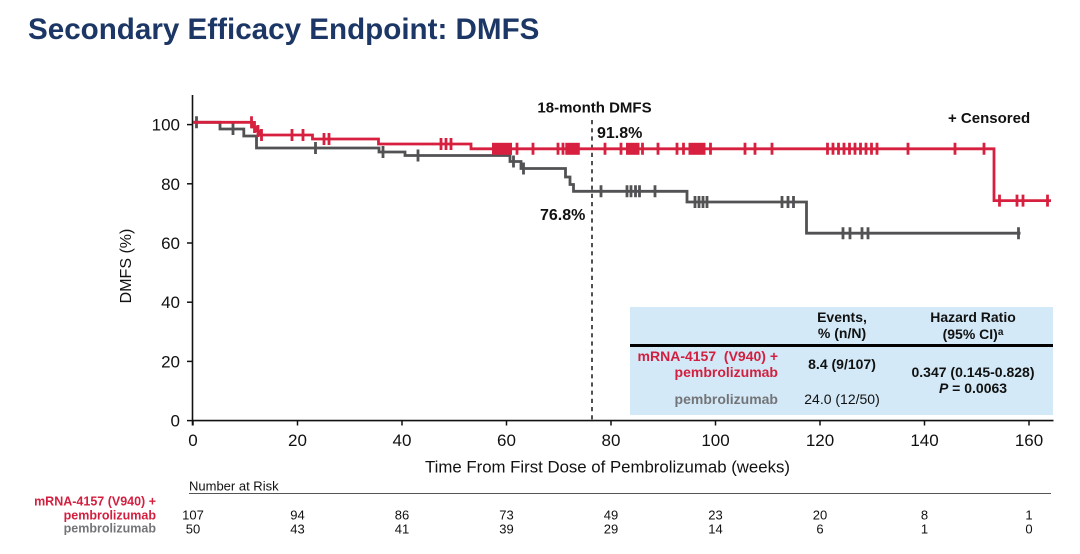 The height and width of the screenshot is (554, 1080). I want to click on svg-text: 29, so click(611, 529).